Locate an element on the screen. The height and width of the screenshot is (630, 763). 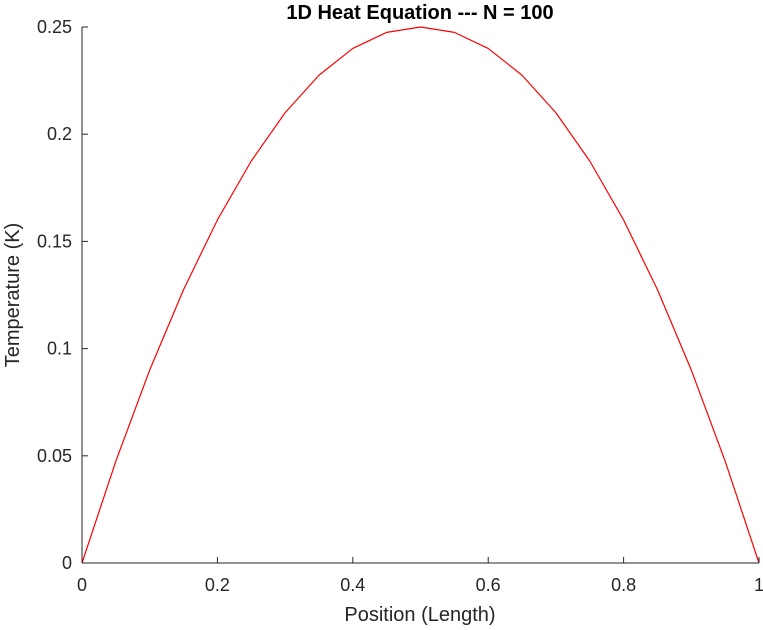
y-tick-label: 0.2 is located at coordinates (59, 134).